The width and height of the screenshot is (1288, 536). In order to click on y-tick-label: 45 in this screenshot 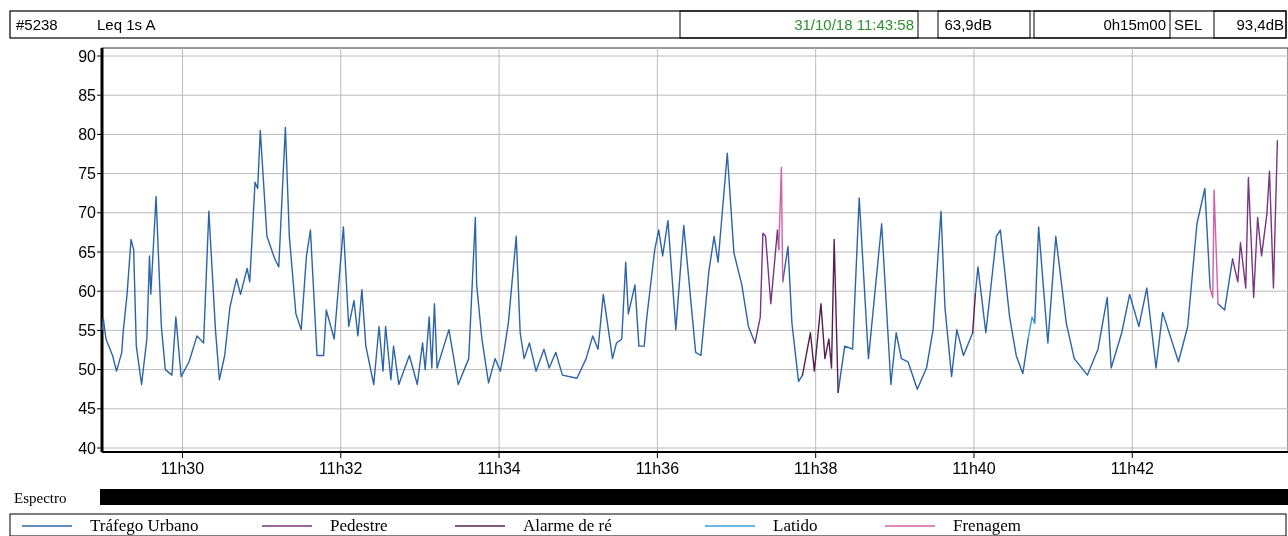, I will do `click(87, 409)`.